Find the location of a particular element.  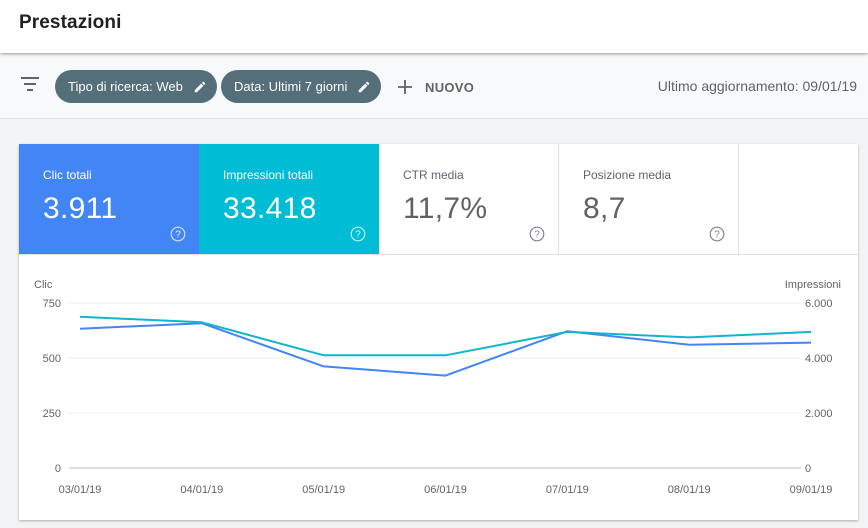

new-filter-button: NUOVO is located at coordinates (435, 87).